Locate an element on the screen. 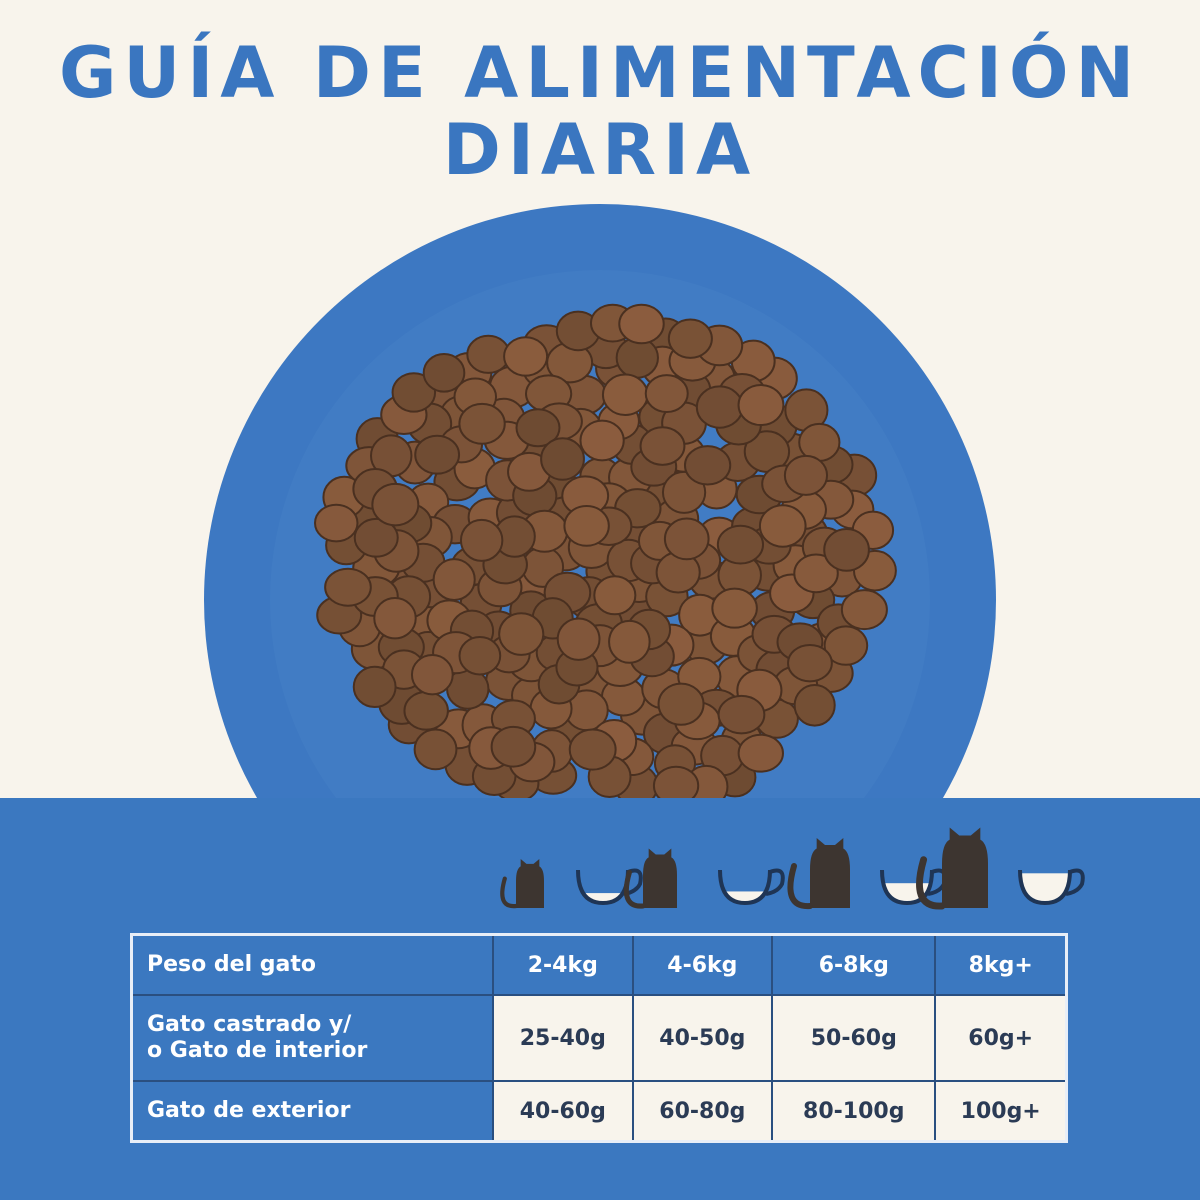  header-cell: 2-4kg is located at coordinates (563, 964).